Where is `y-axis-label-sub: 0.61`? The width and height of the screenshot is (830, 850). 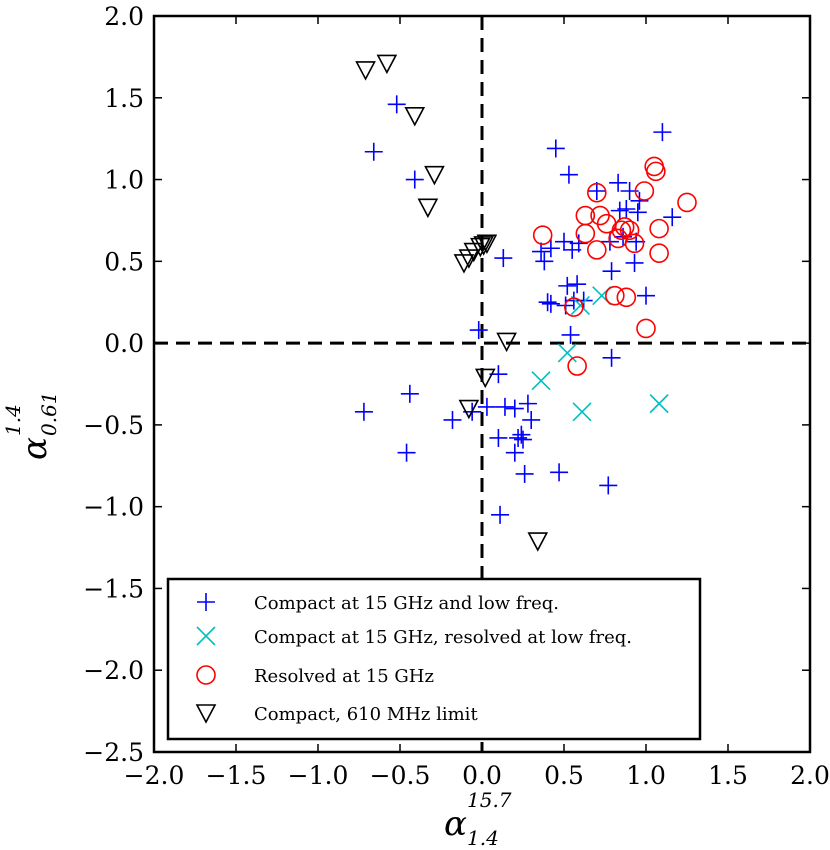 y-axis-label-sub: 0.61 is located at coordinates (49, 413).